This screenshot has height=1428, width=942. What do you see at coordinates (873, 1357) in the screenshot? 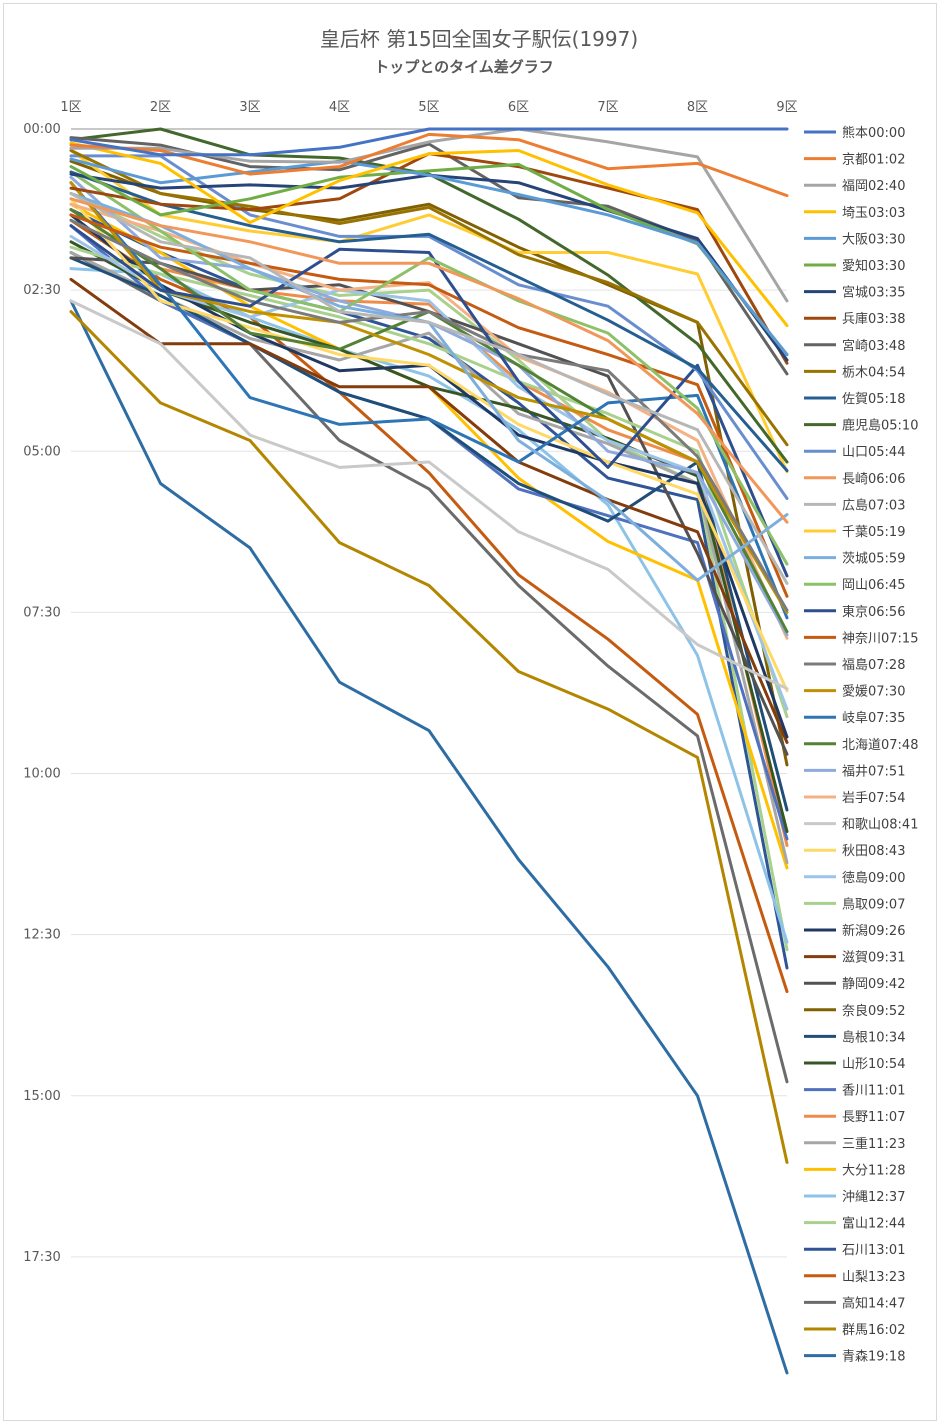
I see `legend-label: 青森19:18` at bounding box center [873, 1357].